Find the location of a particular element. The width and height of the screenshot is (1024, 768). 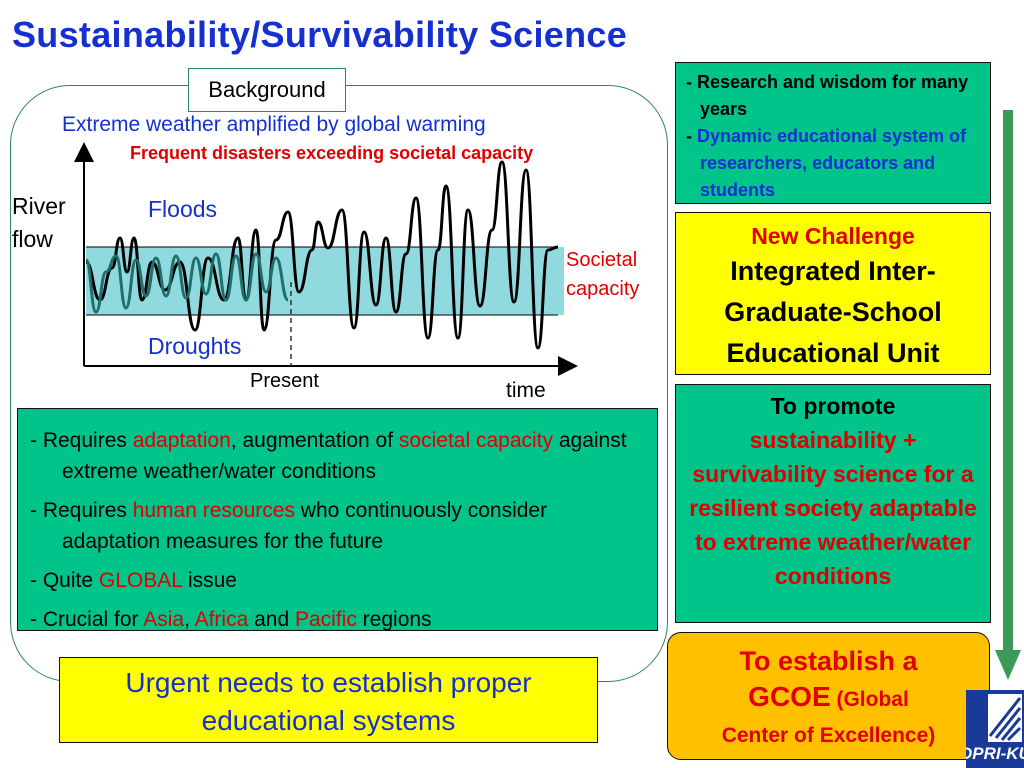

requirement-text: societal capacity is located at coordinates (475, 440).